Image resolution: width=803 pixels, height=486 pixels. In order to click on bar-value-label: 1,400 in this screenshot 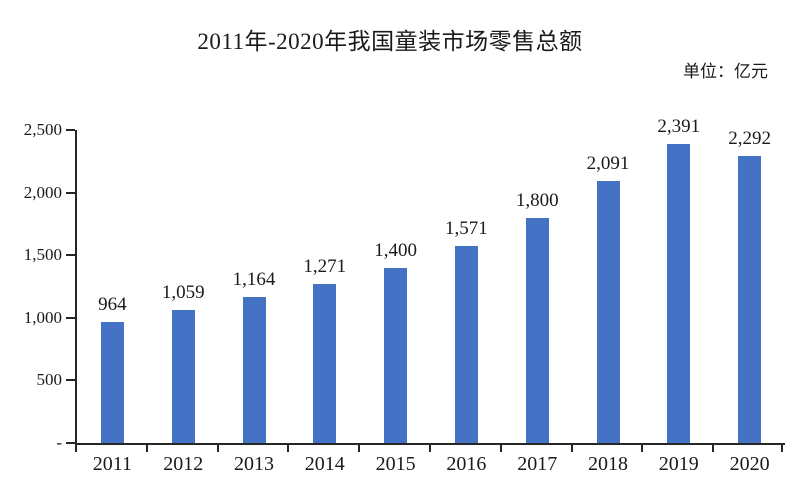, I will do `click(395, 250)`.